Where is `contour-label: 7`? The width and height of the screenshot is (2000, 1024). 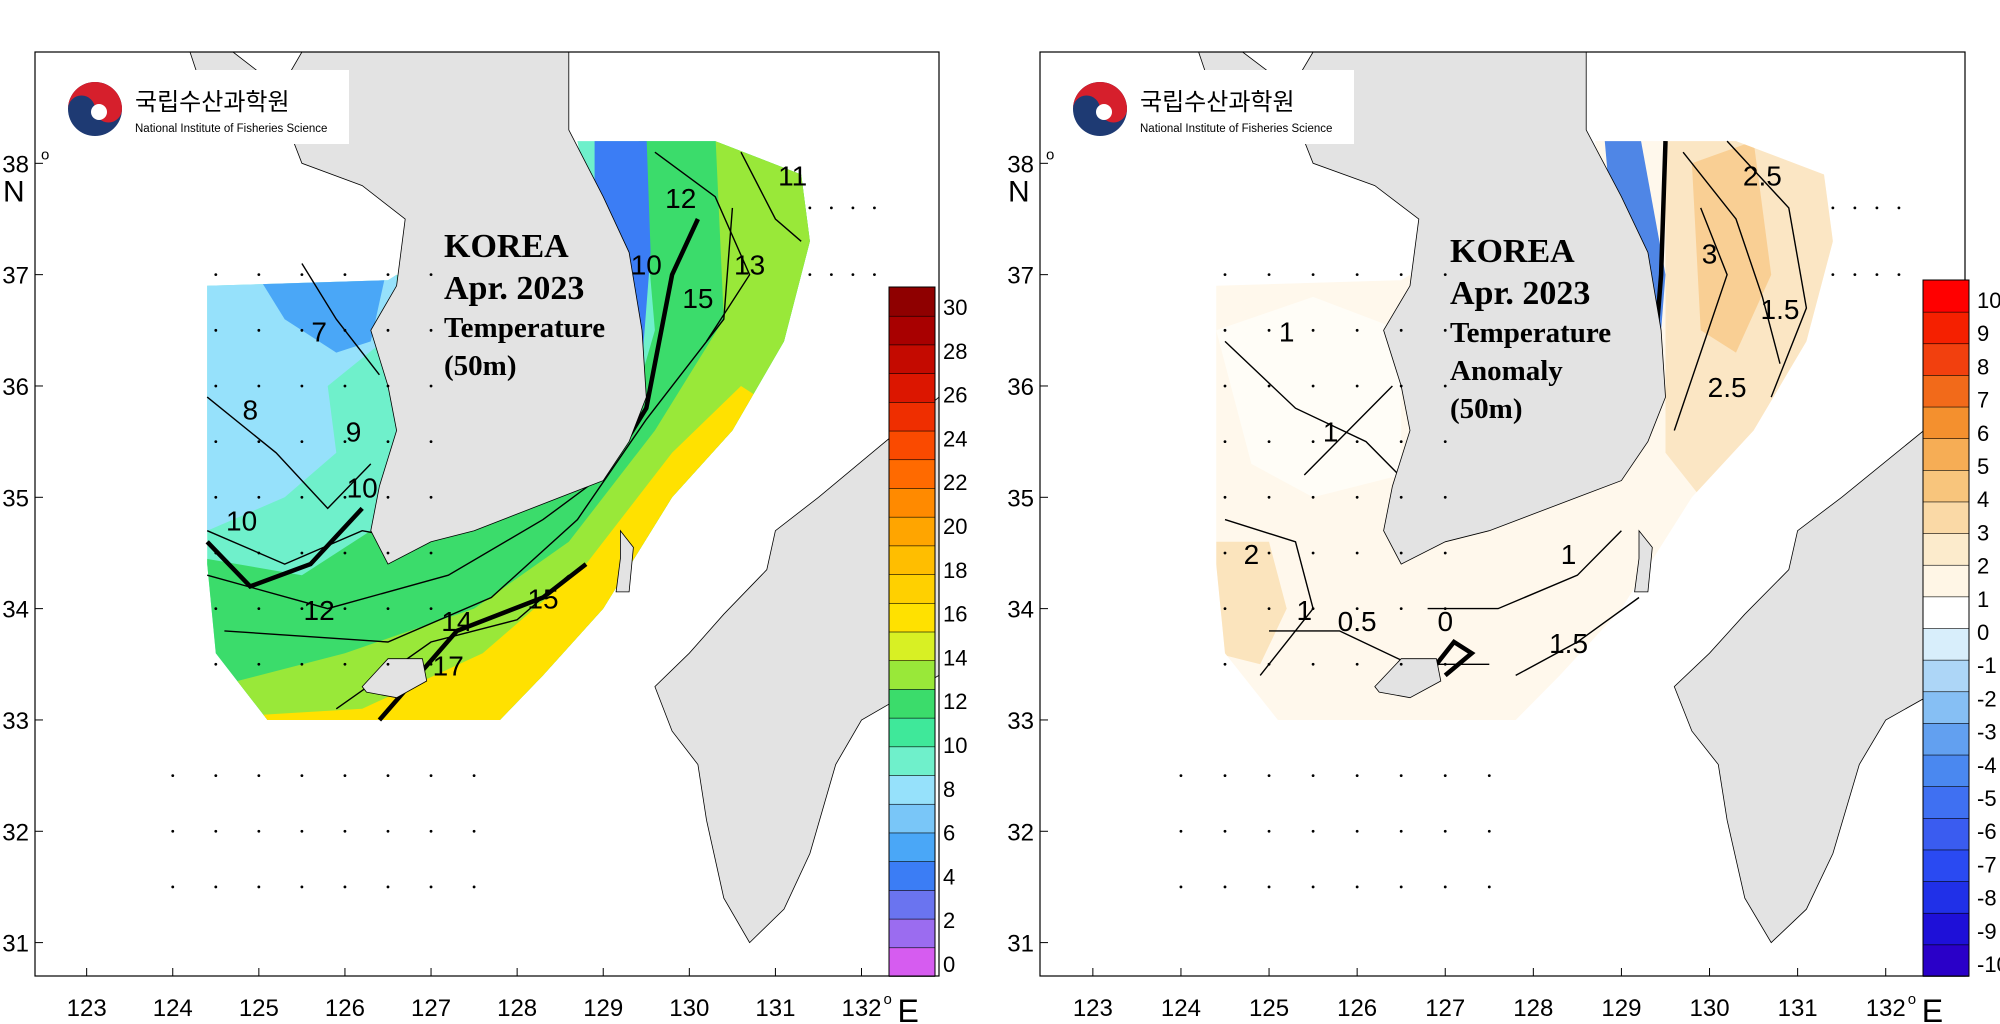 contour-label: 7 is located at coordinates (319, 331).